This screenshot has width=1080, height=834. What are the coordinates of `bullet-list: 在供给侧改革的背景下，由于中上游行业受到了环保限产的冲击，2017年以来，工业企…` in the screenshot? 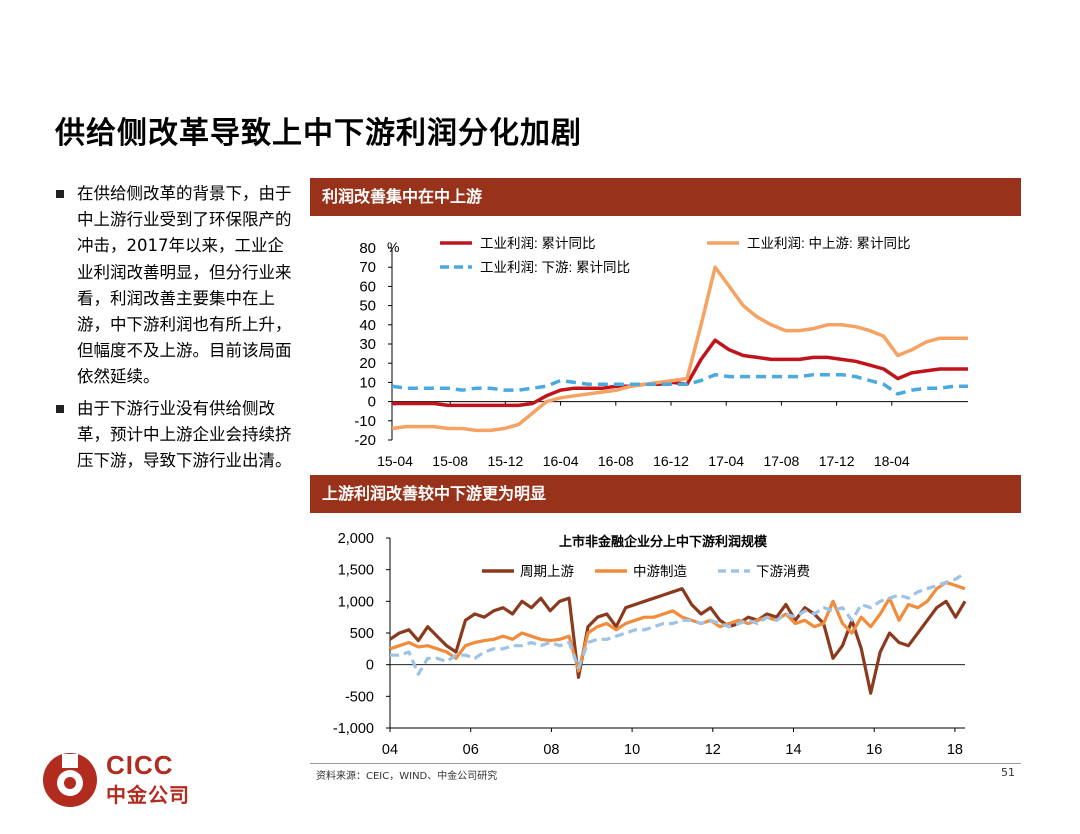 It's located at (175, 330).